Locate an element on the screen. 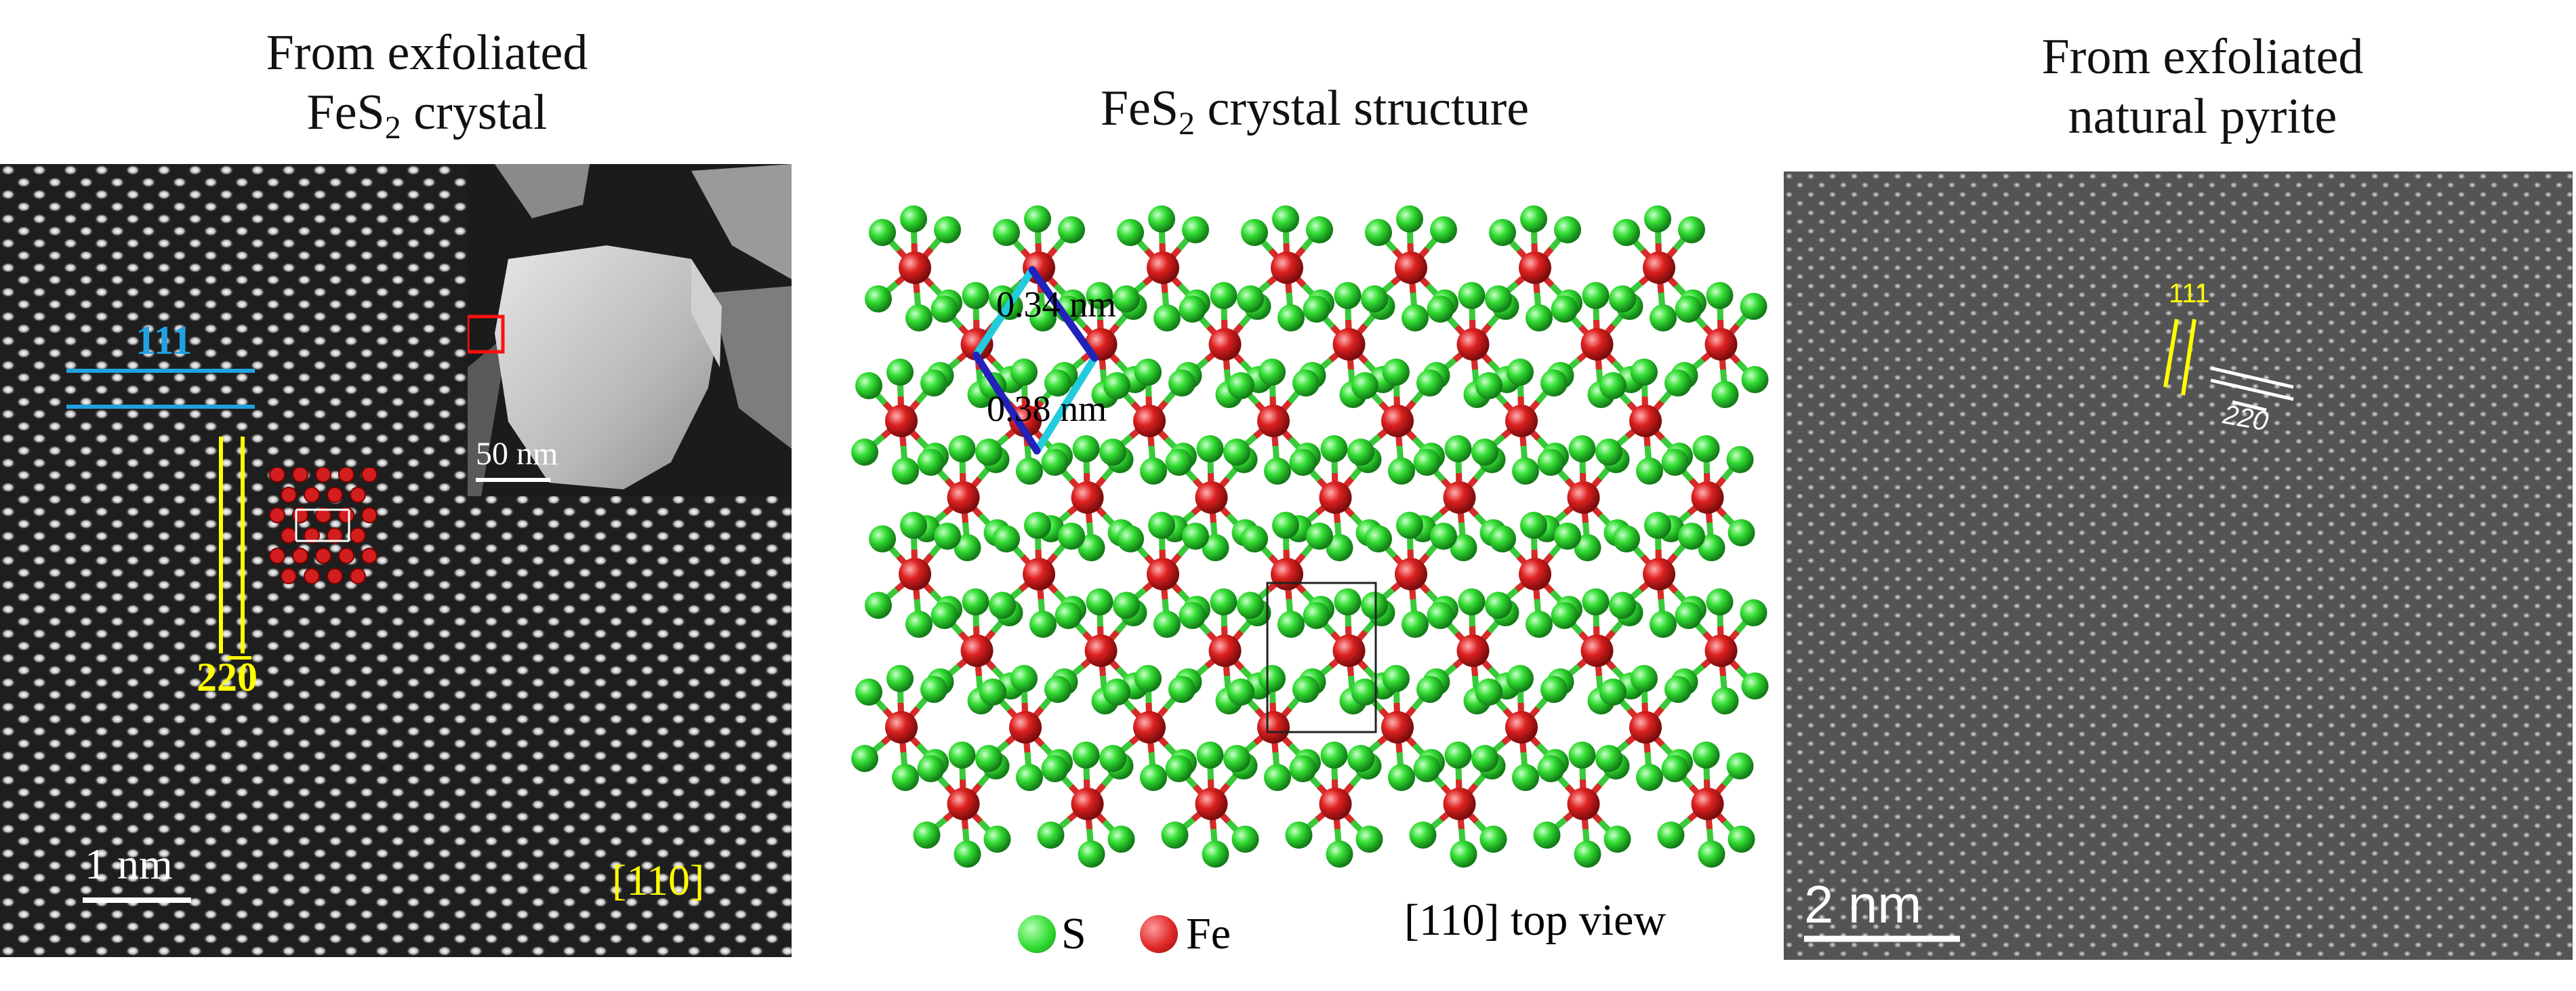 The image size is (2576, 991). inset-scalebar-label: 50 nm is located at coordinates (517, 454).